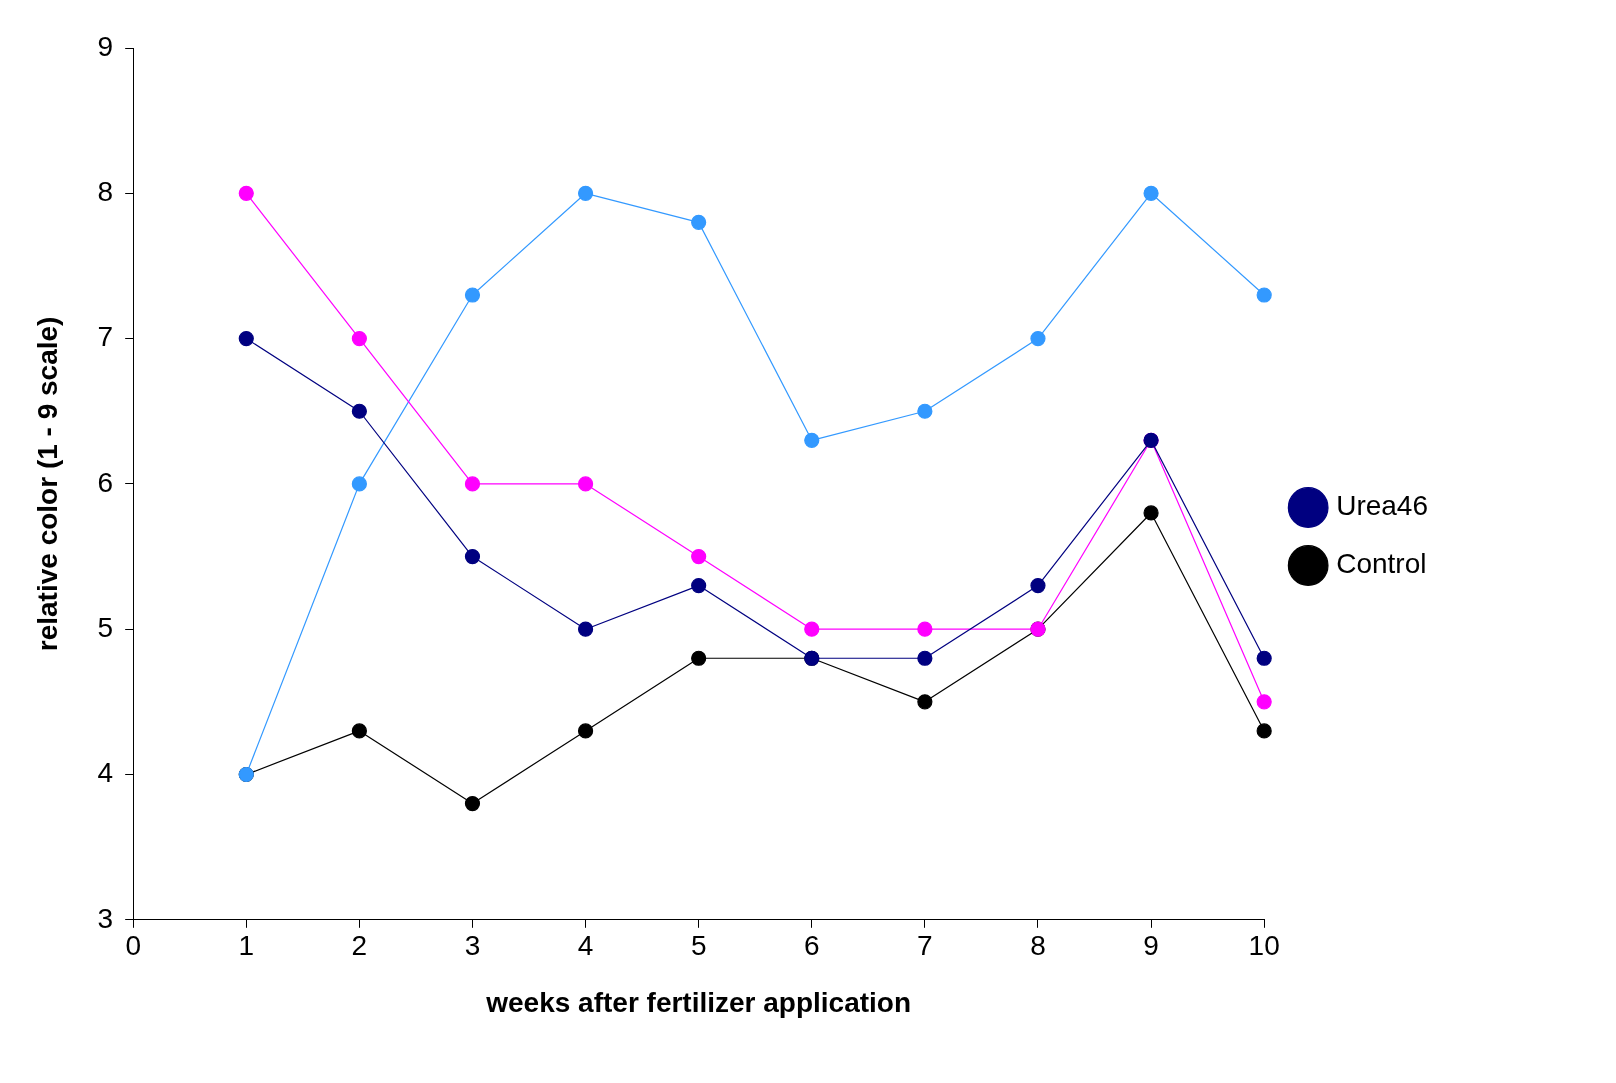  I want to click on y-tick-label: 9, so click(105, 46).